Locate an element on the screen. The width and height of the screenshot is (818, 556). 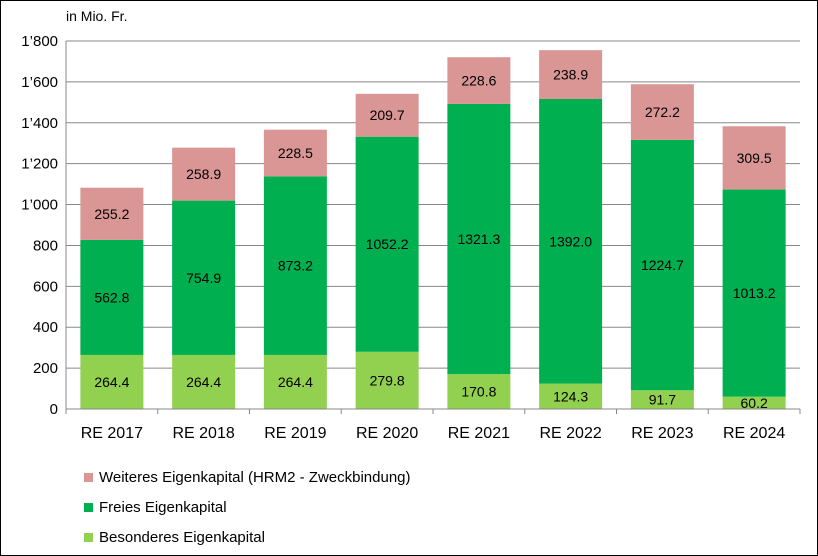
legend-swatch-freies is located at coordinates (88, 507).